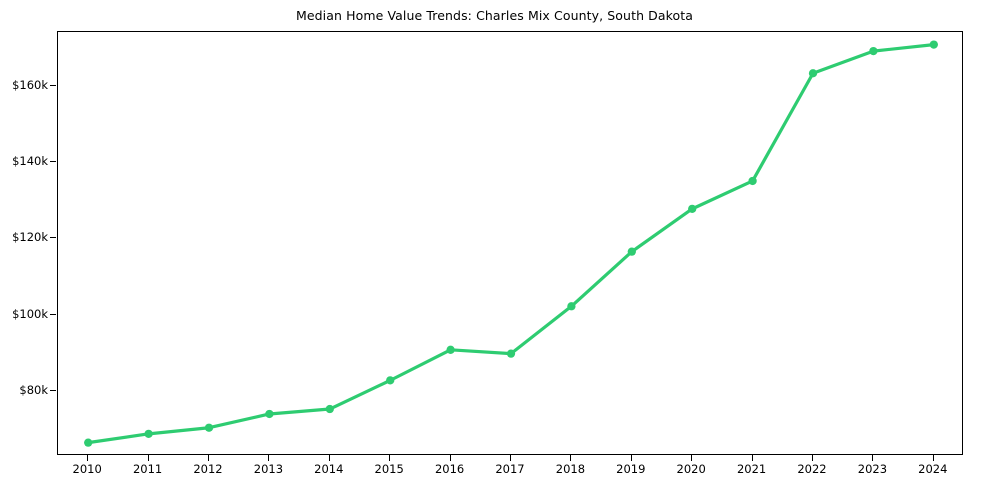 Image resolution: width=989 pixels, height=490 pixels. Describe the element at coordinates (752, 181) in the screenshot. I see `data-point-2021` at that location.